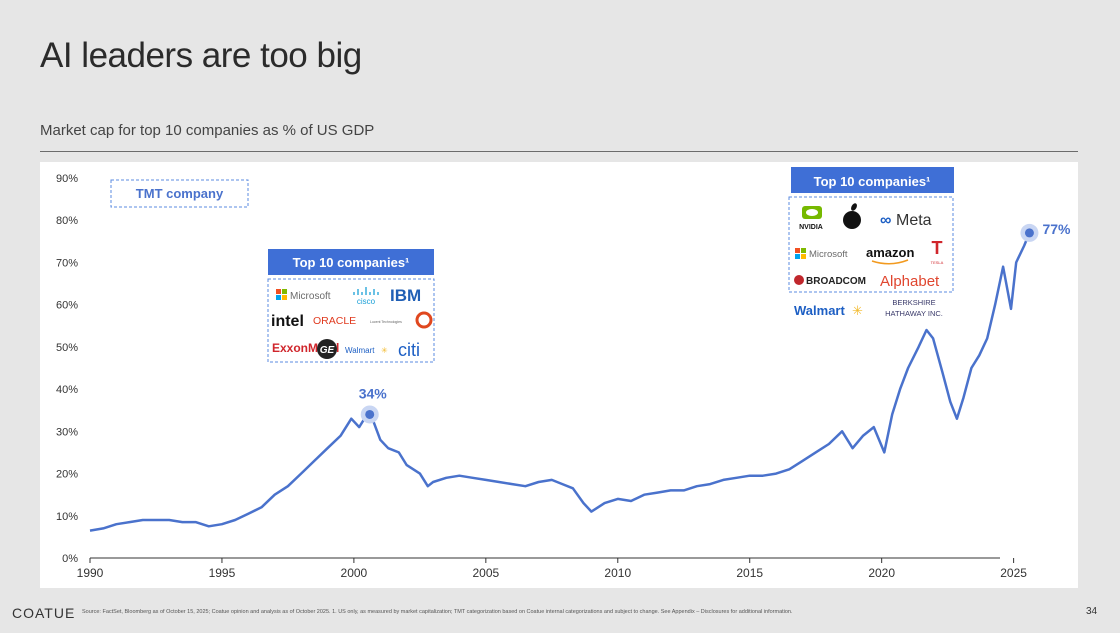  Describe the element at coordinates (914, 308) in the screenshot. I see `logo-berkshire: BERKSHIRE HATHAWAY INC.` at that location.